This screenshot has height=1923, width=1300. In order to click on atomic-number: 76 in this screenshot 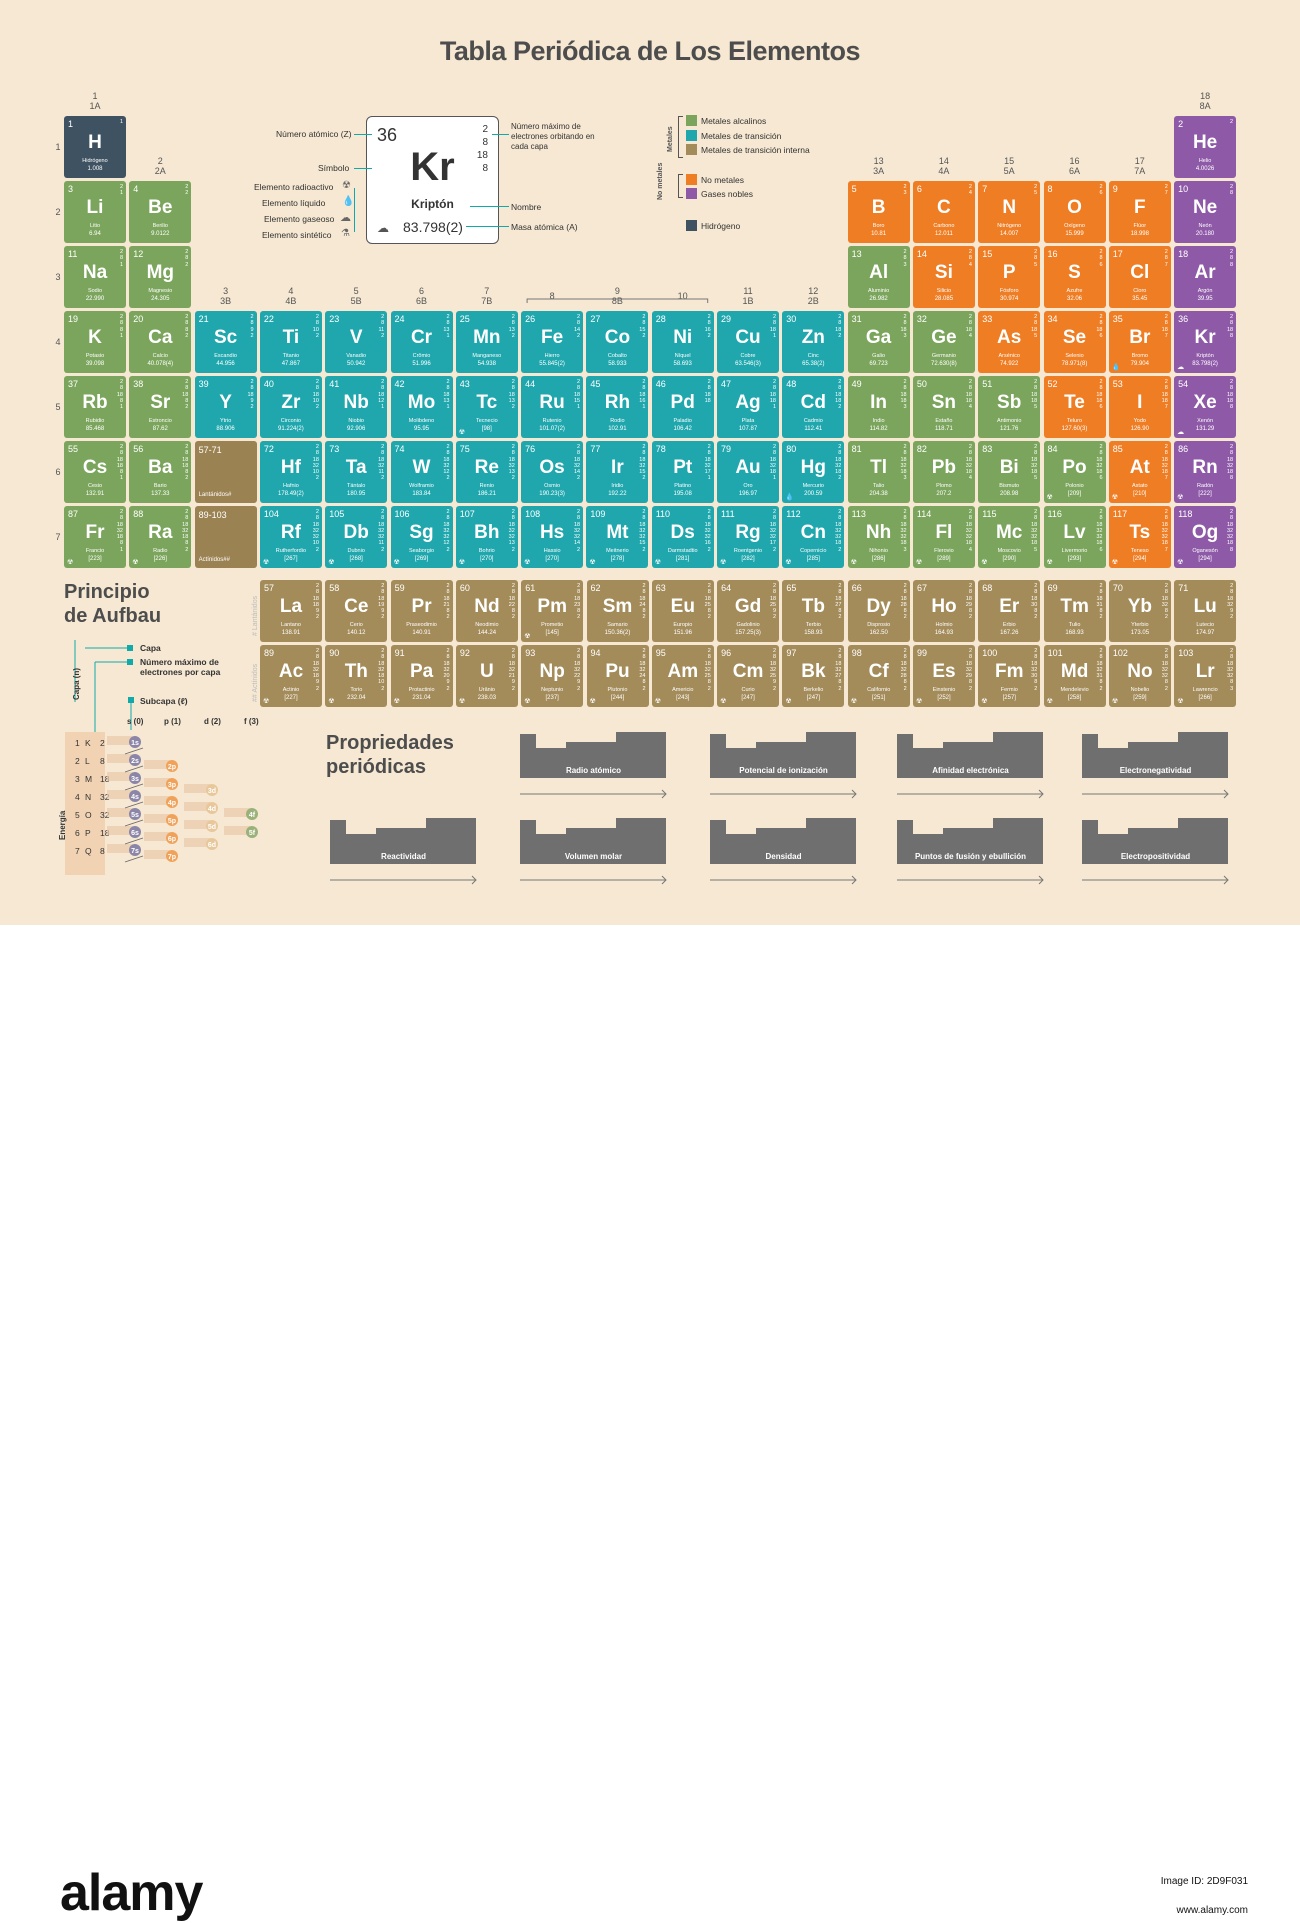, I will do `click(530, 449)`.